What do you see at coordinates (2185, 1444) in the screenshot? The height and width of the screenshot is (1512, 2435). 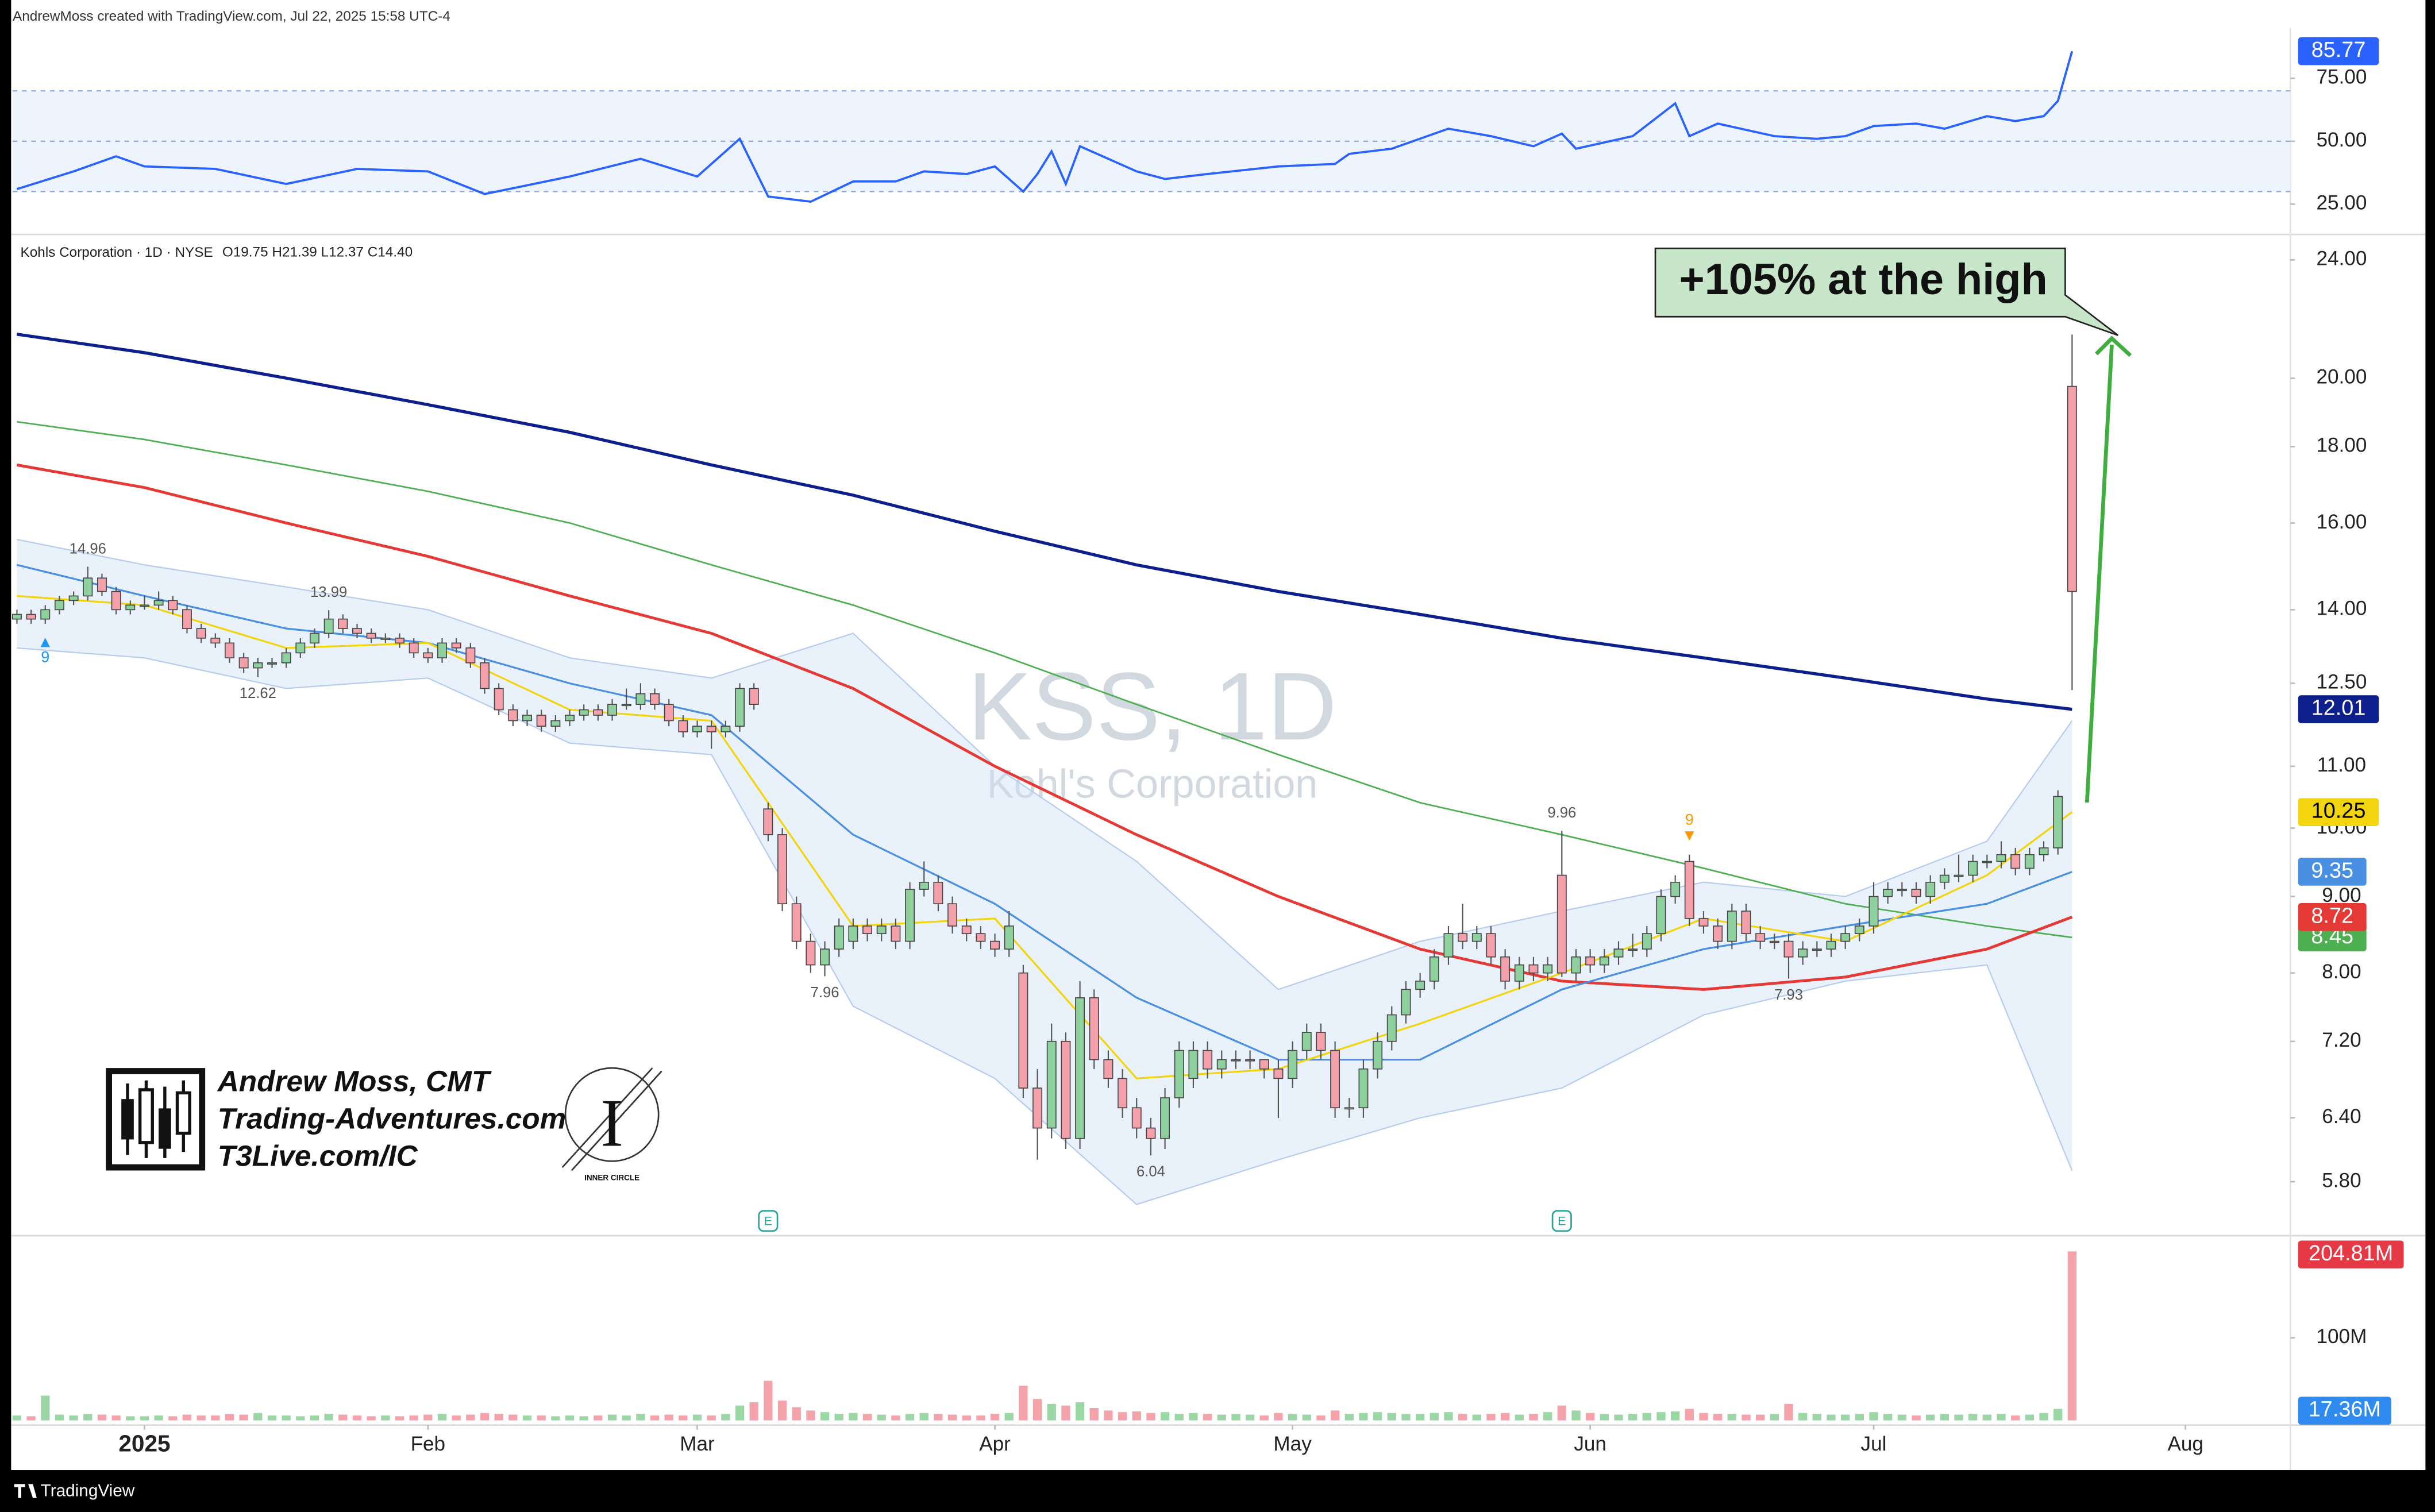 I see `x-tick-label: Aug` at bounding box center [2185, 1444].